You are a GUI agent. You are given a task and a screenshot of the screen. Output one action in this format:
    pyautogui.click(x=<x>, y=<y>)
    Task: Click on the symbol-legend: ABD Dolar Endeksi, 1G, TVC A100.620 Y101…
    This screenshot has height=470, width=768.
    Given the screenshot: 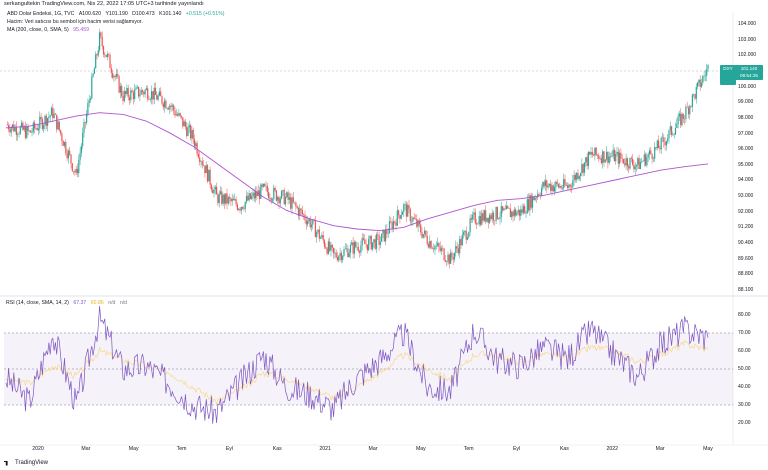 What is the action you would take?
    pyautogui.click(x=115, y=14)
    